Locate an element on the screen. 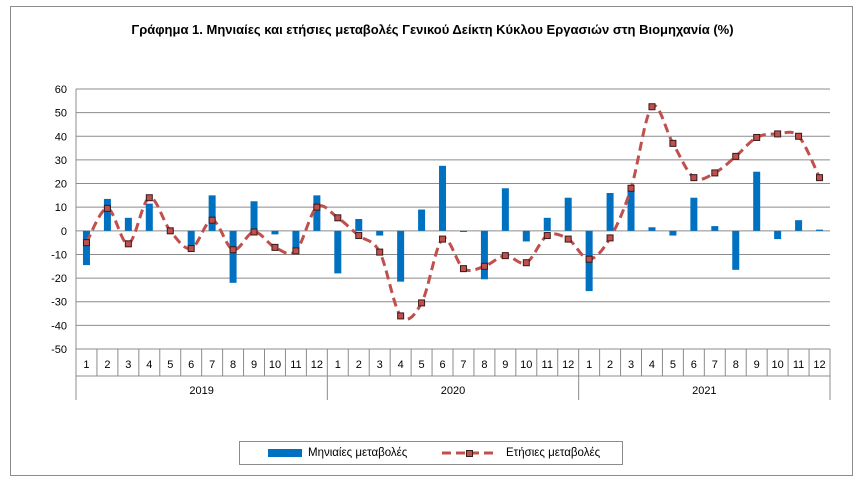 The image size is (865, 492). legend-label-annual: Ετήσιες μεταβολές is located at coordinates (553, 453).